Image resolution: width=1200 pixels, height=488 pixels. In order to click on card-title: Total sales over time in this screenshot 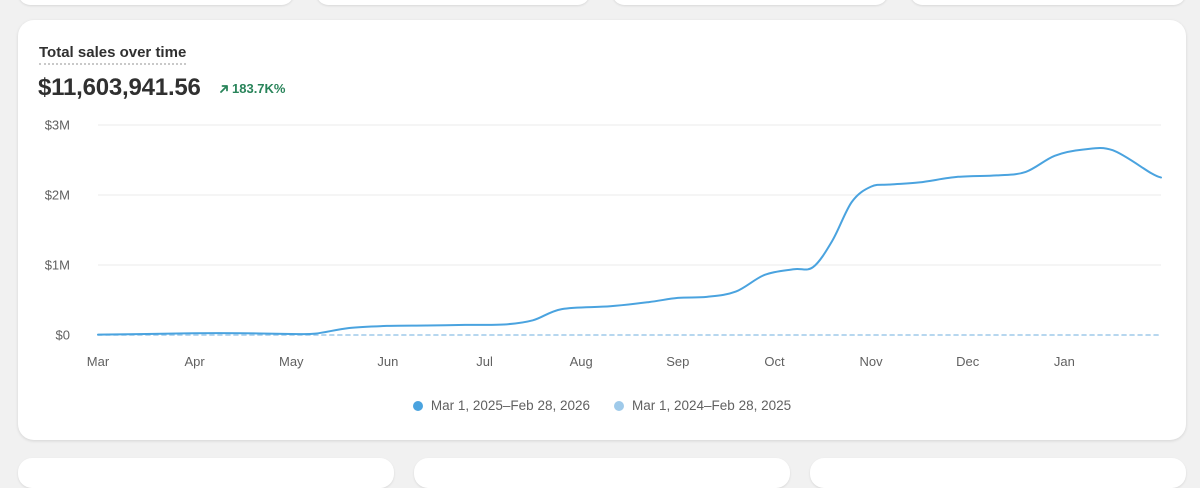, I will do `click(113, 54)`.